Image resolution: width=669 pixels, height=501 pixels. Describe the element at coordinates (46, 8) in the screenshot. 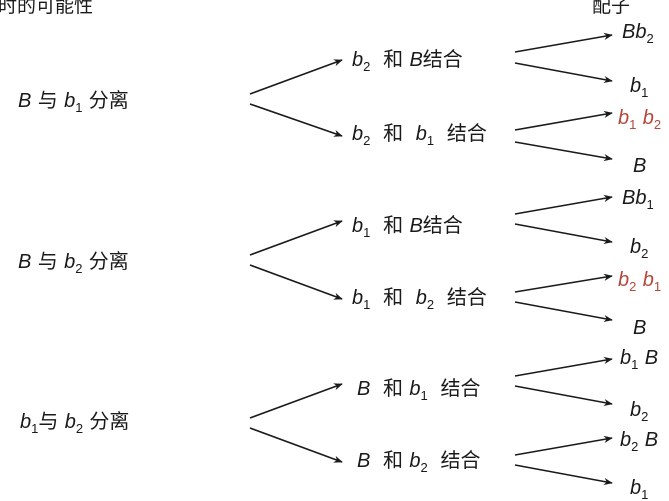

I see `header-left-label: 时的可能性` at that location.